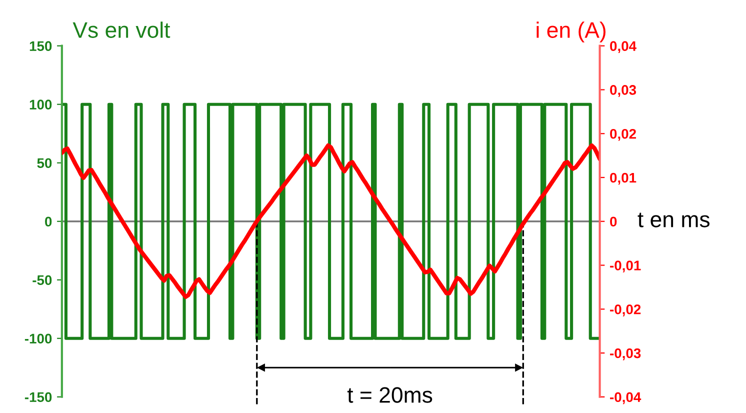  Describe the element at coordinates (389, 395) in the screenshot. I see `annotation: t = 20ms` at that location.